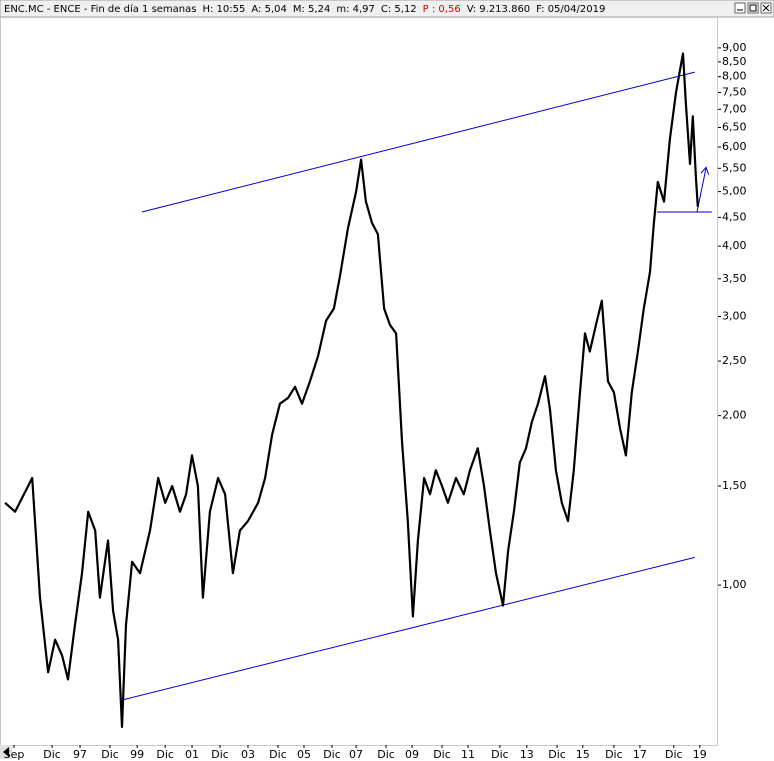  What do you see at coordinates (734, 415) in the screenshot?
I see `y-tick-label: 2,00` at bounding box center [734, 415].